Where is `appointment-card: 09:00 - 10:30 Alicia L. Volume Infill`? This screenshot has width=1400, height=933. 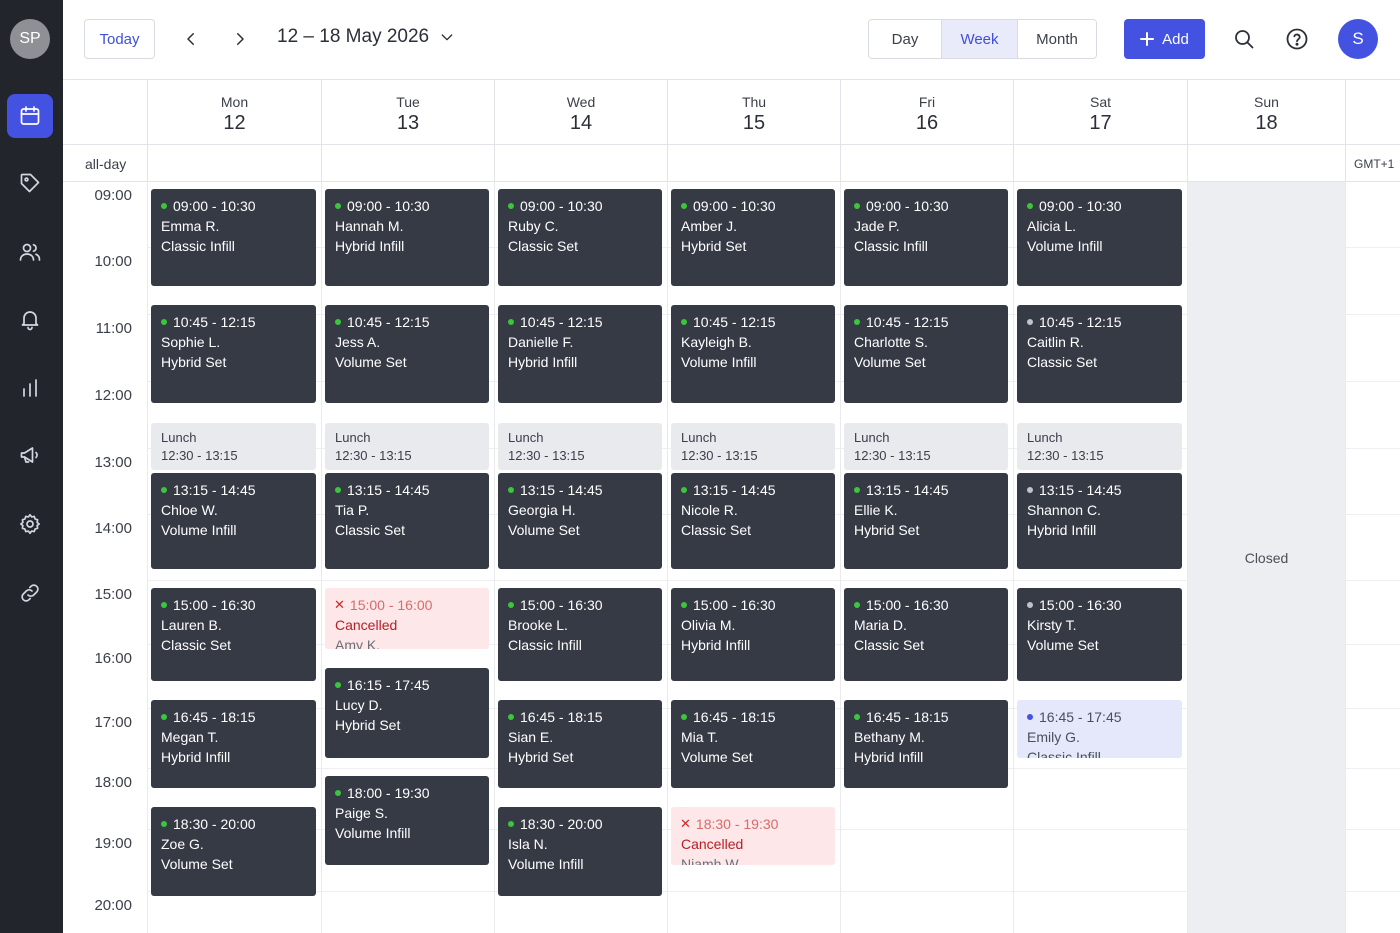 appointment-card: 09:00 - 10:30 Alicia L. Volume Infill is located at coordinates (1099, 237).